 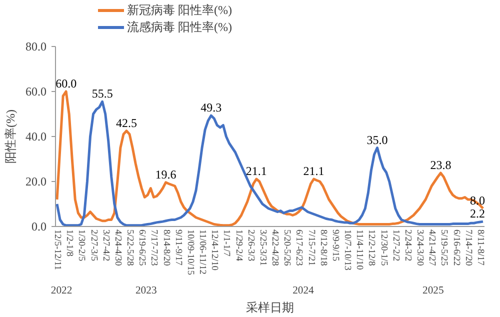 What do you see at coordinates (443, 248) in the screenshot?
I see `x-tick-label: 5/19-5/25` at bounding box center [443, 248].